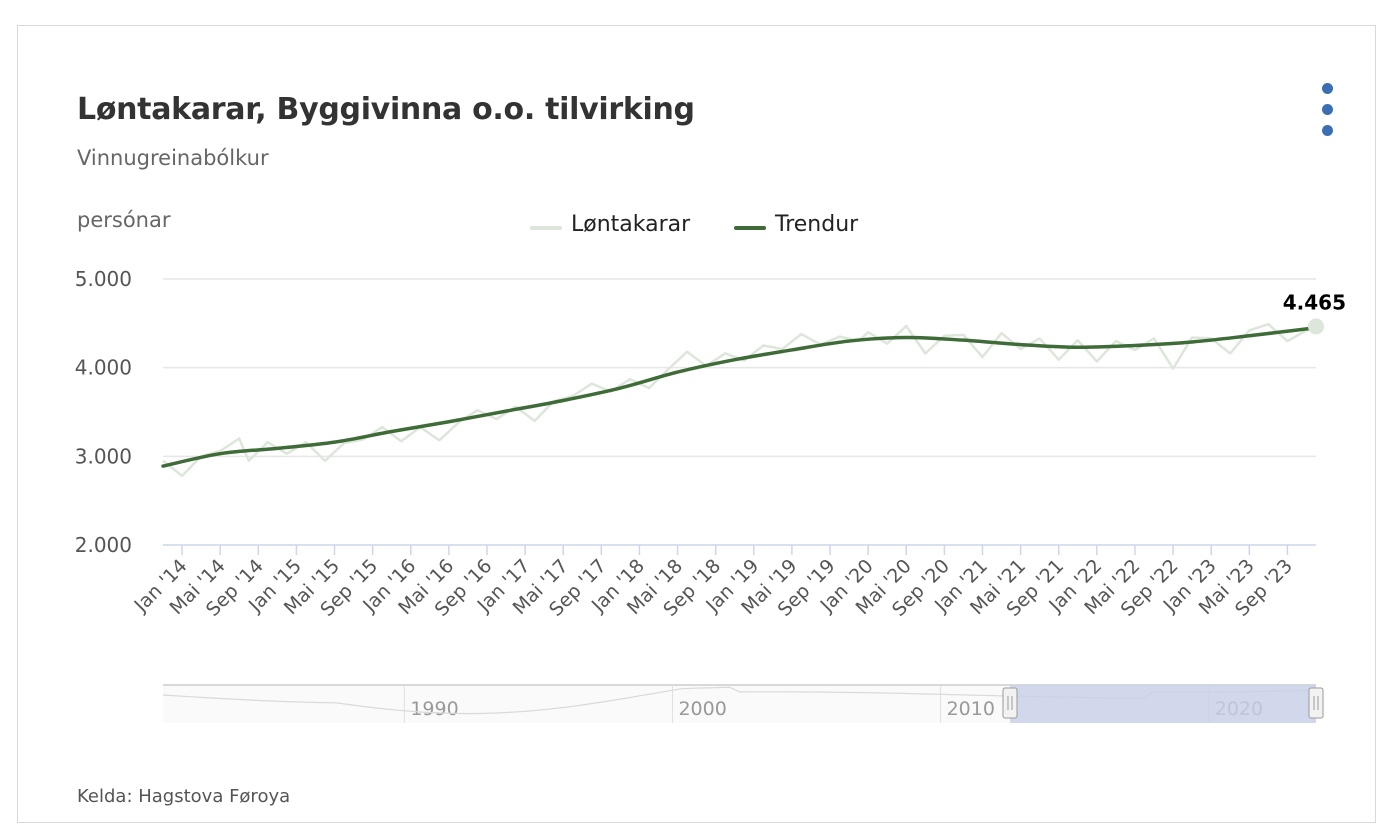 The height and width of the screenshot is (840, 1384). I want to click on series-line-trendur, so click(739, 397).